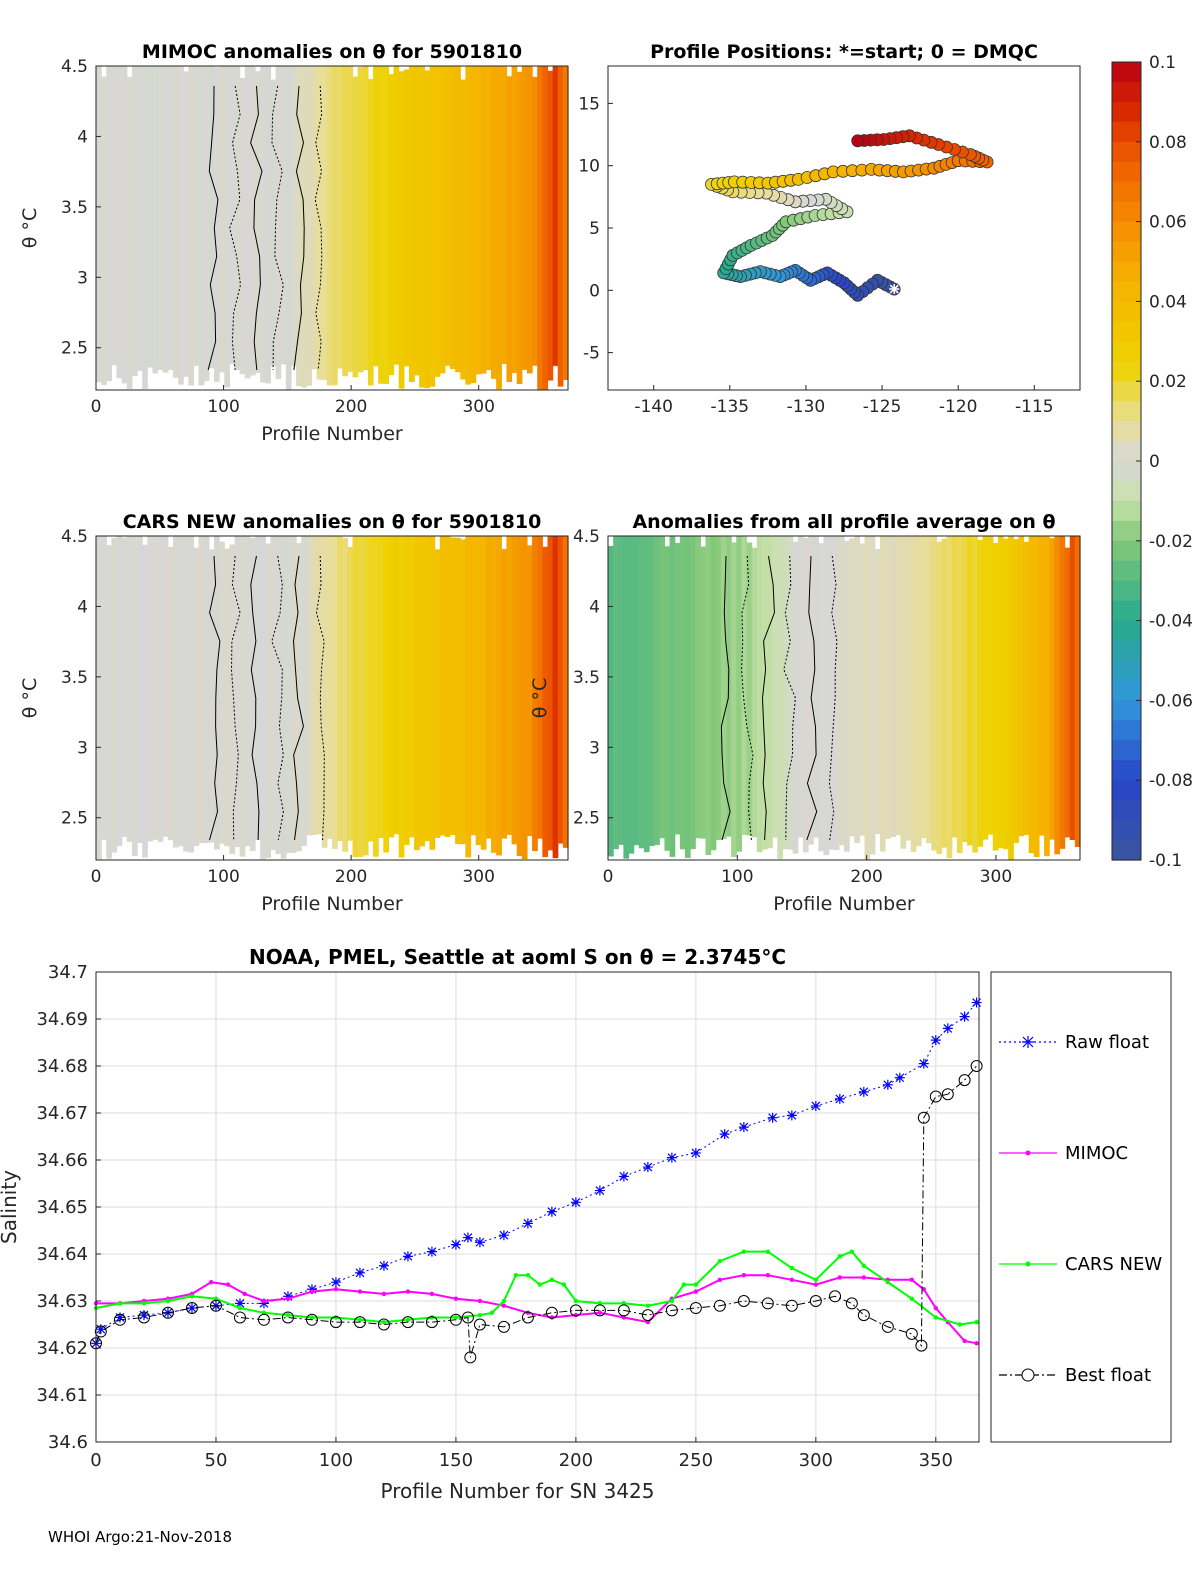  Describe the element at coordinates (74, 537) in the screenshot. I see `y-tick-label: 4.5` at that location.